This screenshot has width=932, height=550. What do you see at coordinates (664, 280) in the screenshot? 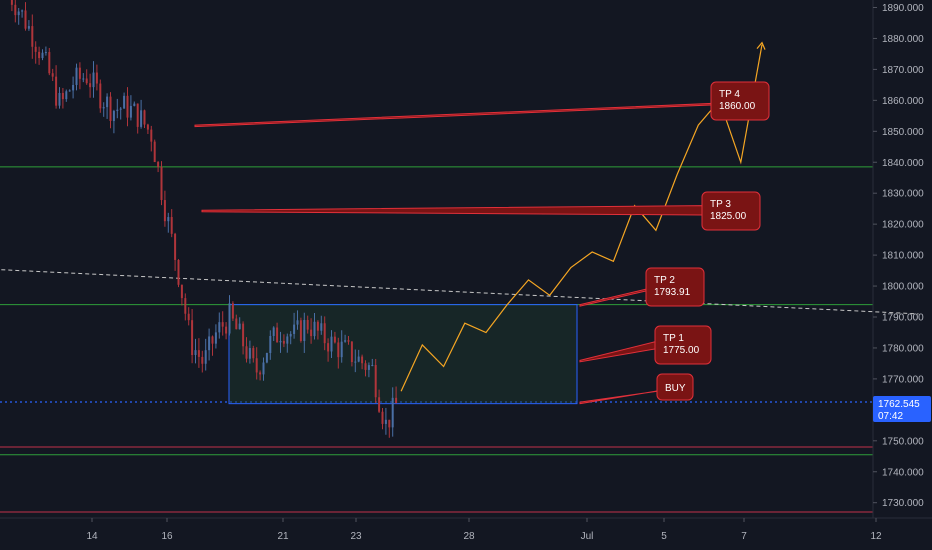
I see `target-label: TP 2` at bounding box center [664, 280].